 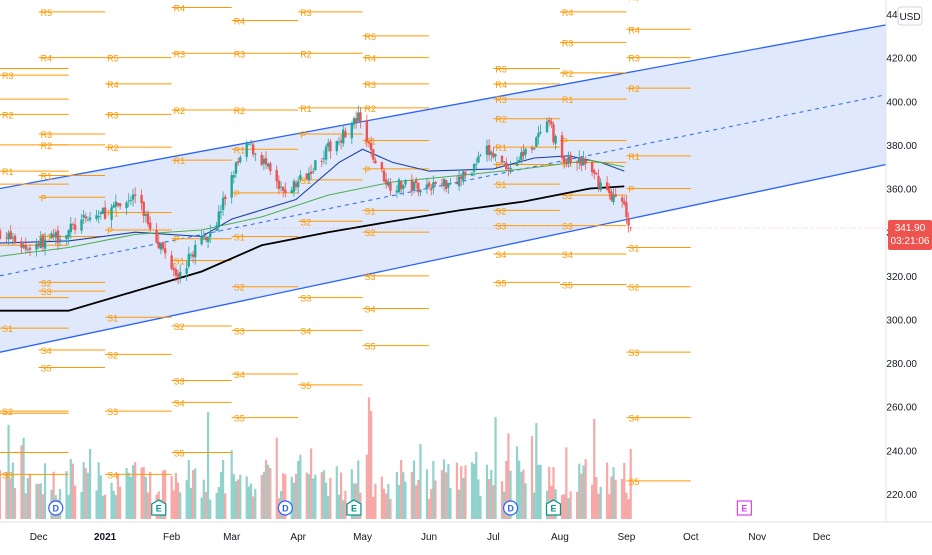 I want to click on currency-button: USD, so click(x=910, y=16).